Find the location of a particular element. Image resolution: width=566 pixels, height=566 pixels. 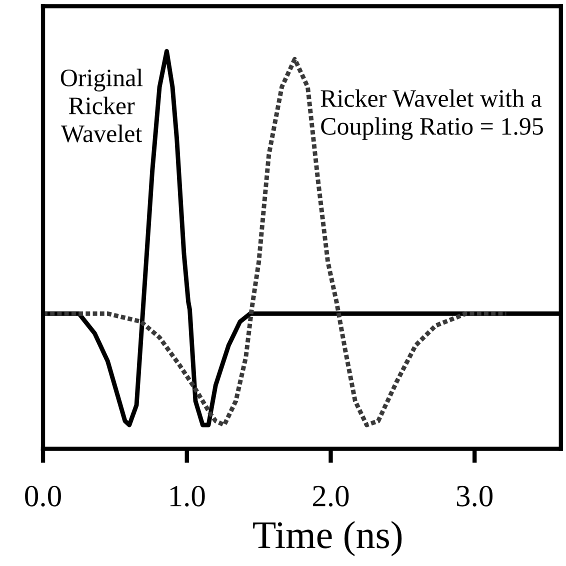

x-tick-label: 2.0 is located at coordinates (330, 496).